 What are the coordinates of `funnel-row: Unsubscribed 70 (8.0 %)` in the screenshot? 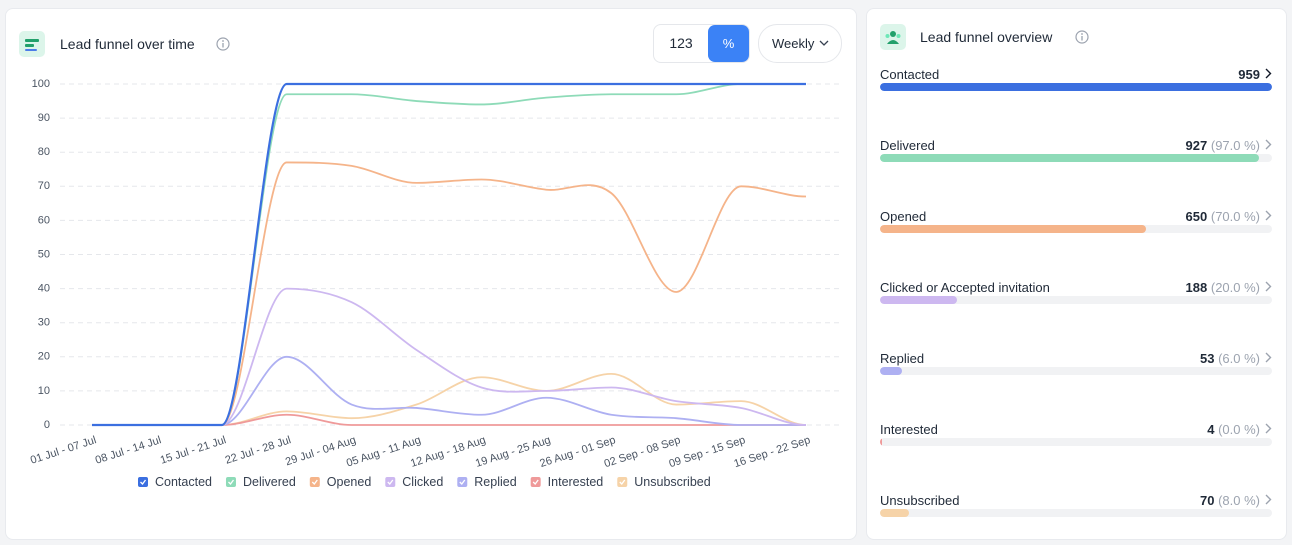 It's located at (1076, 513).